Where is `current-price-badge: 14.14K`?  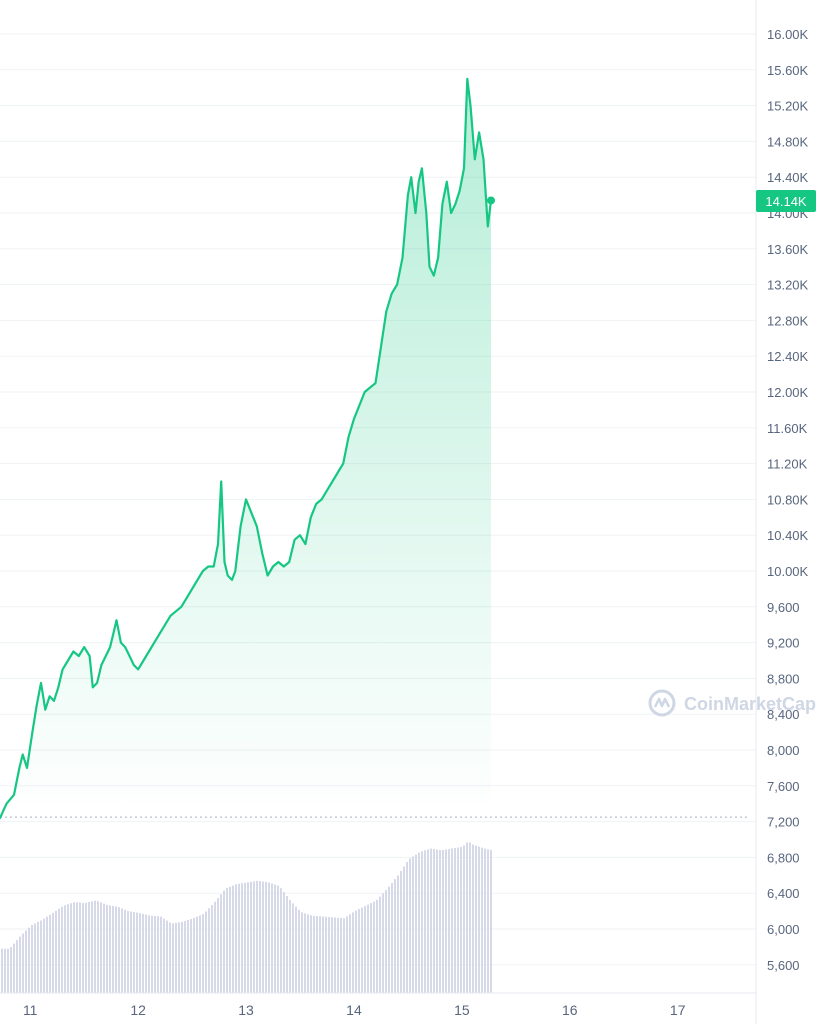
current-price-badge: 14.14K is located at coordinates (786, 201).